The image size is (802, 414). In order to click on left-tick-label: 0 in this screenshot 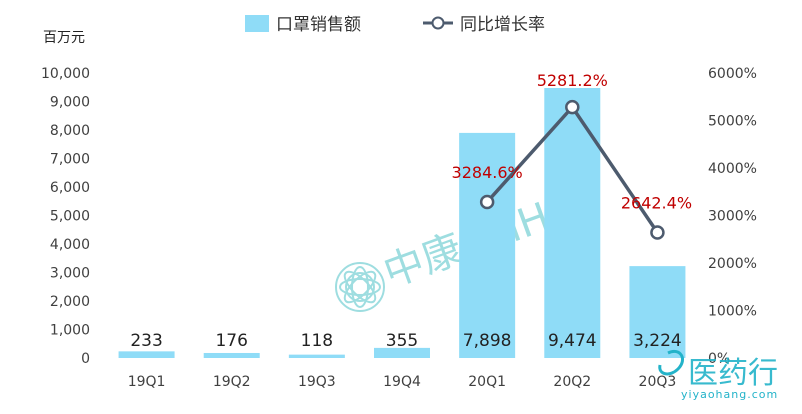, I will do `click(85, 359)`.